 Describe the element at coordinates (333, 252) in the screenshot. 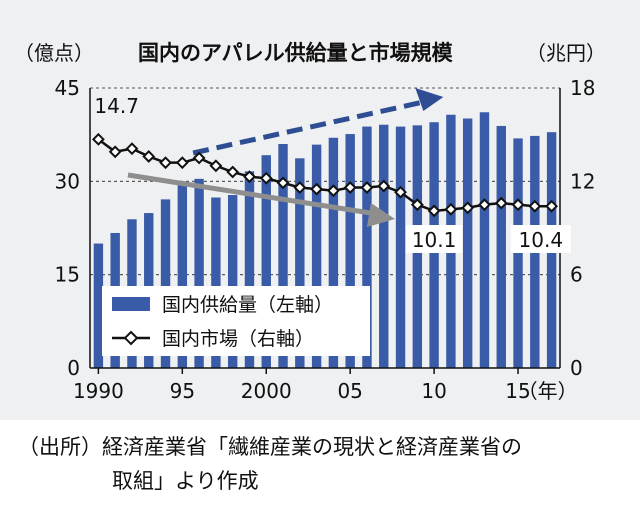

I see `bar-2004` at that location.